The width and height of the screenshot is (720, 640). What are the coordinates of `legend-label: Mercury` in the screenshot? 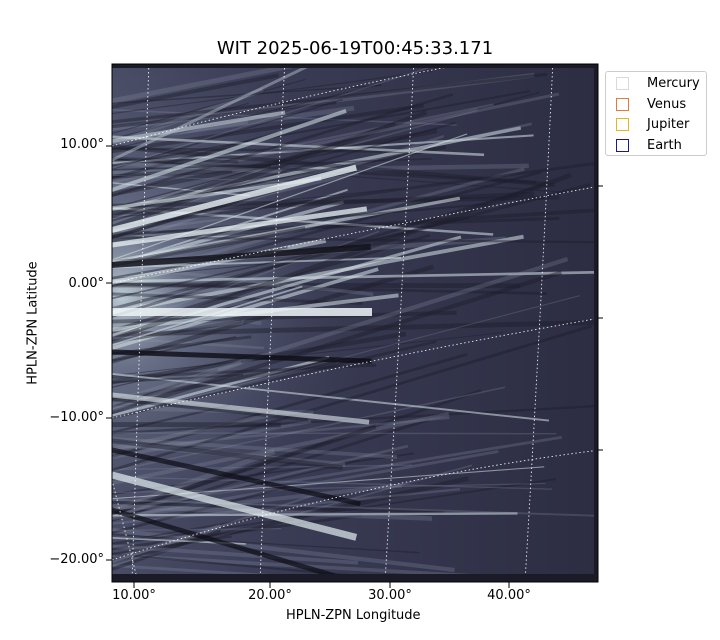 It's located at (673, 83).